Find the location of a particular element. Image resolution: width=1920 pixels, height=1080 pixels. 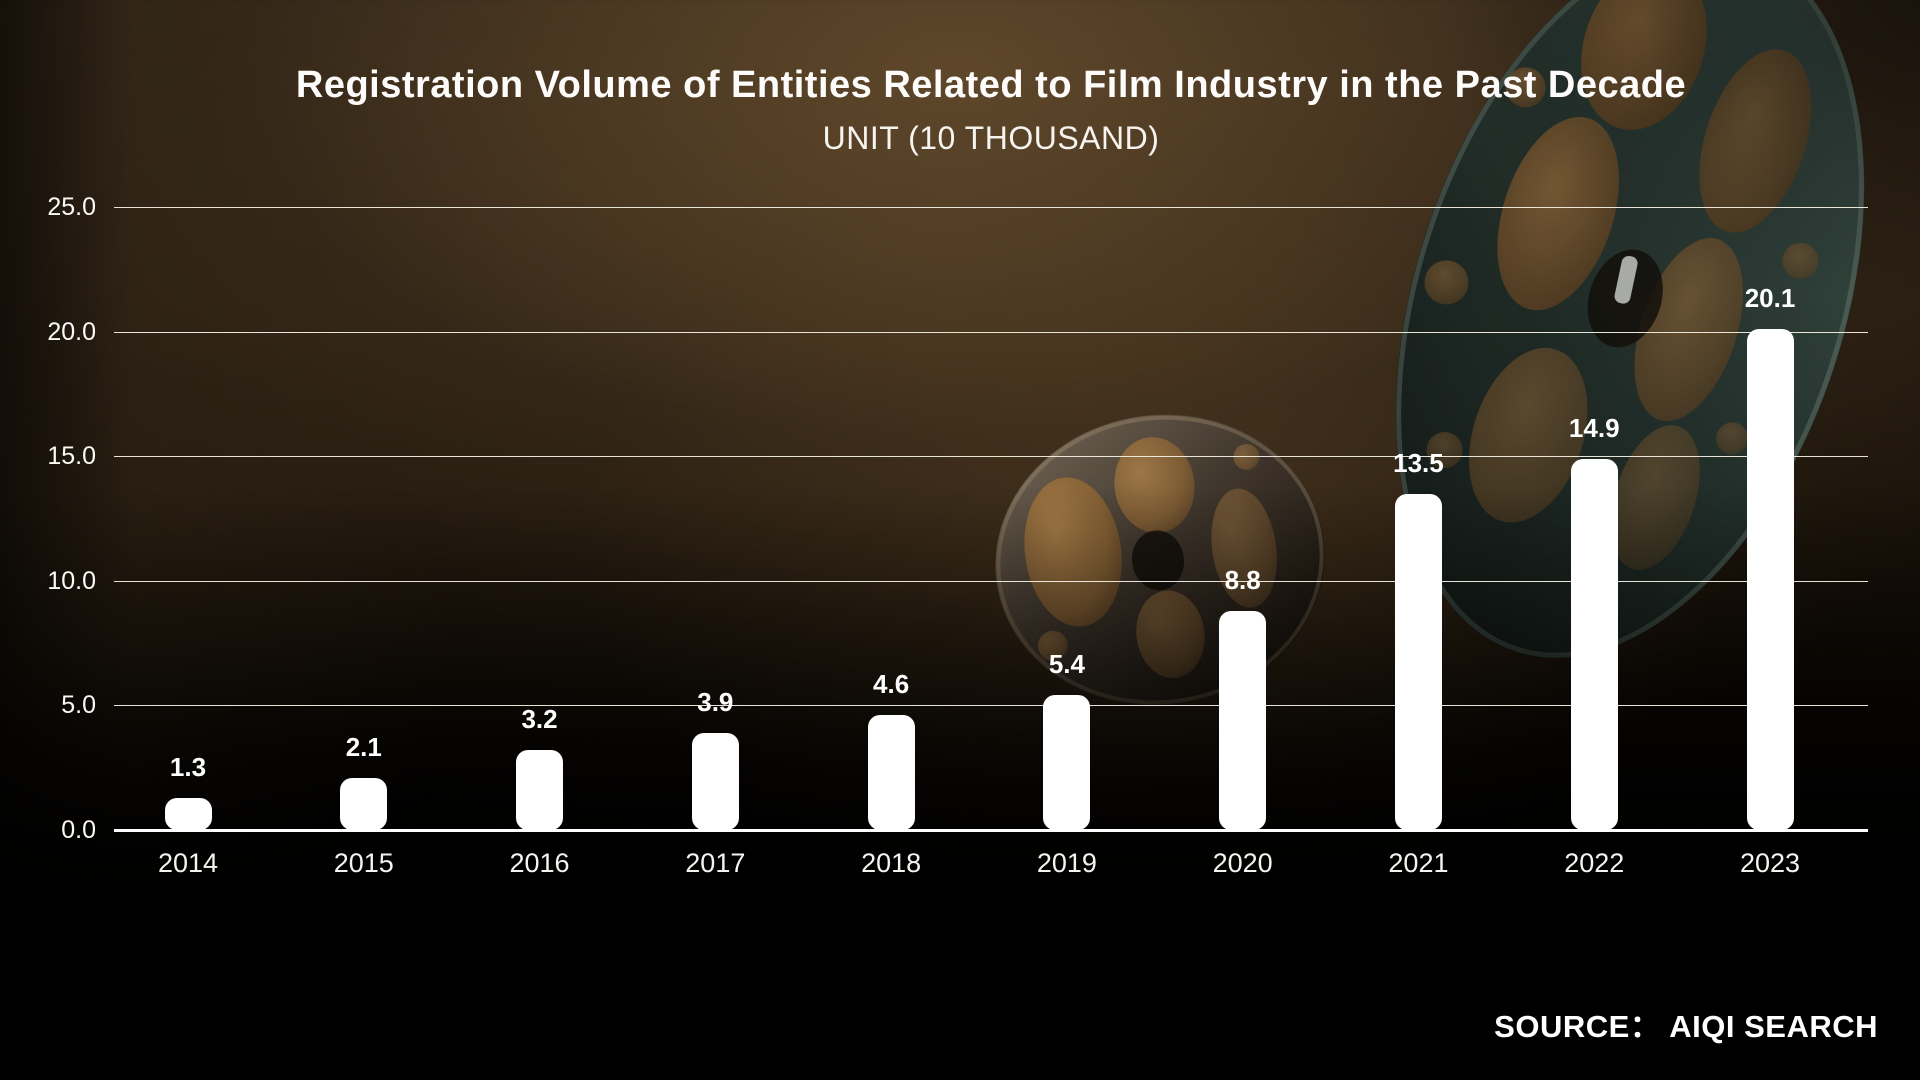

x-axis-label-2017: 2017 is located at coordinates (715, 863).